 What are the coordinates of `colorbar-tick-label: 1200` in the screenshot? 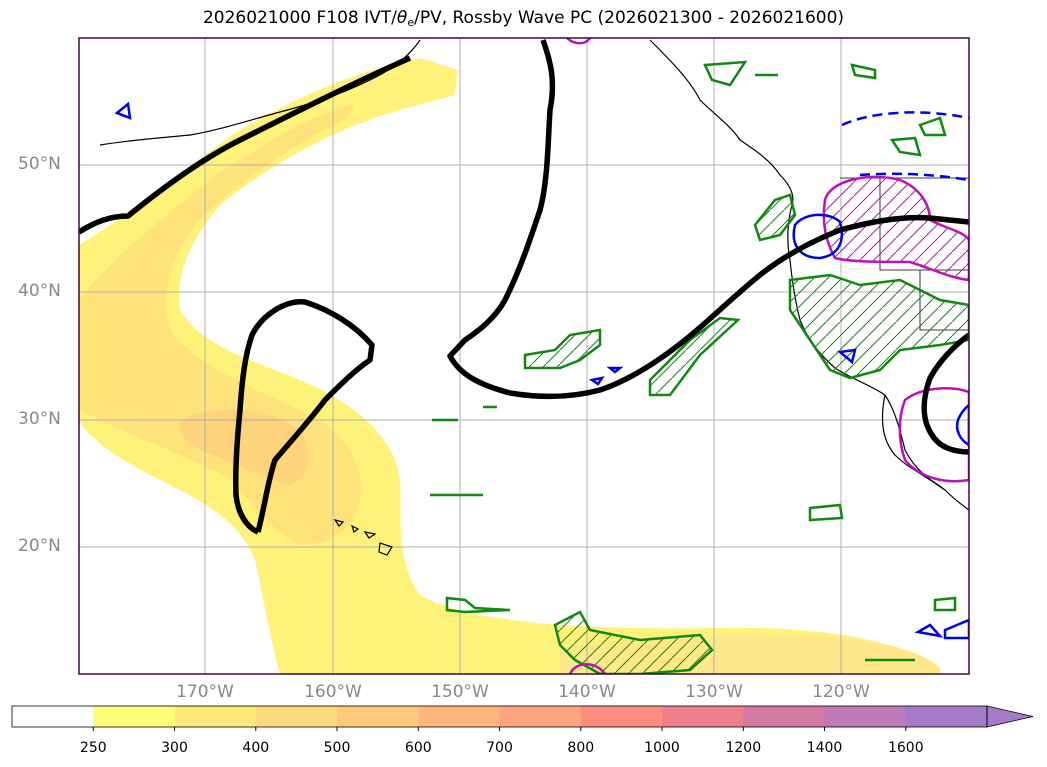 It's located at (743, 748).